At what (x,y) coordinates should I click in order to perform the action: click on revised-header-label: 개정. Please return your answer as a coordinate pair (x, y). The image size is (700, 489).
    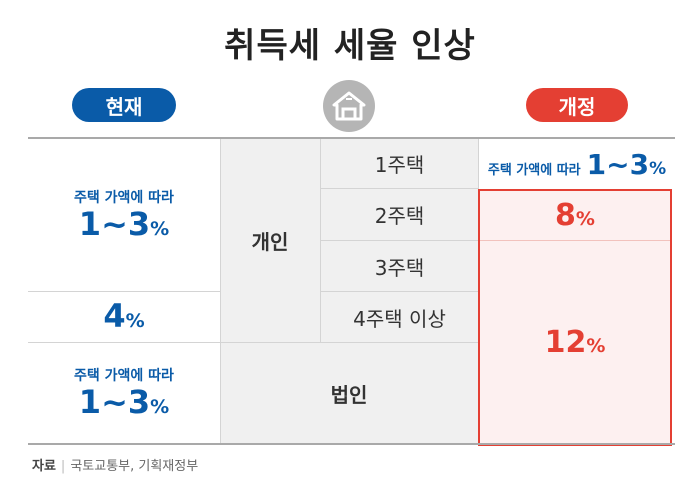
    Looking at the image, I should click on (577, 106).